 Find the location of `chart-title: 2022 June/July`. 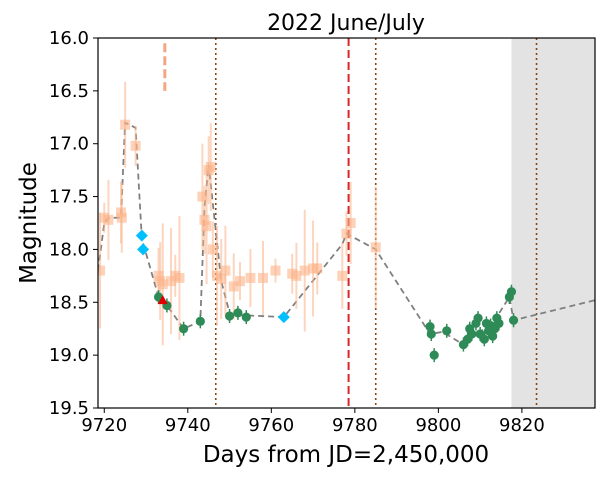

chart-title: 2022 June/July is located at coordinates (346, 23).